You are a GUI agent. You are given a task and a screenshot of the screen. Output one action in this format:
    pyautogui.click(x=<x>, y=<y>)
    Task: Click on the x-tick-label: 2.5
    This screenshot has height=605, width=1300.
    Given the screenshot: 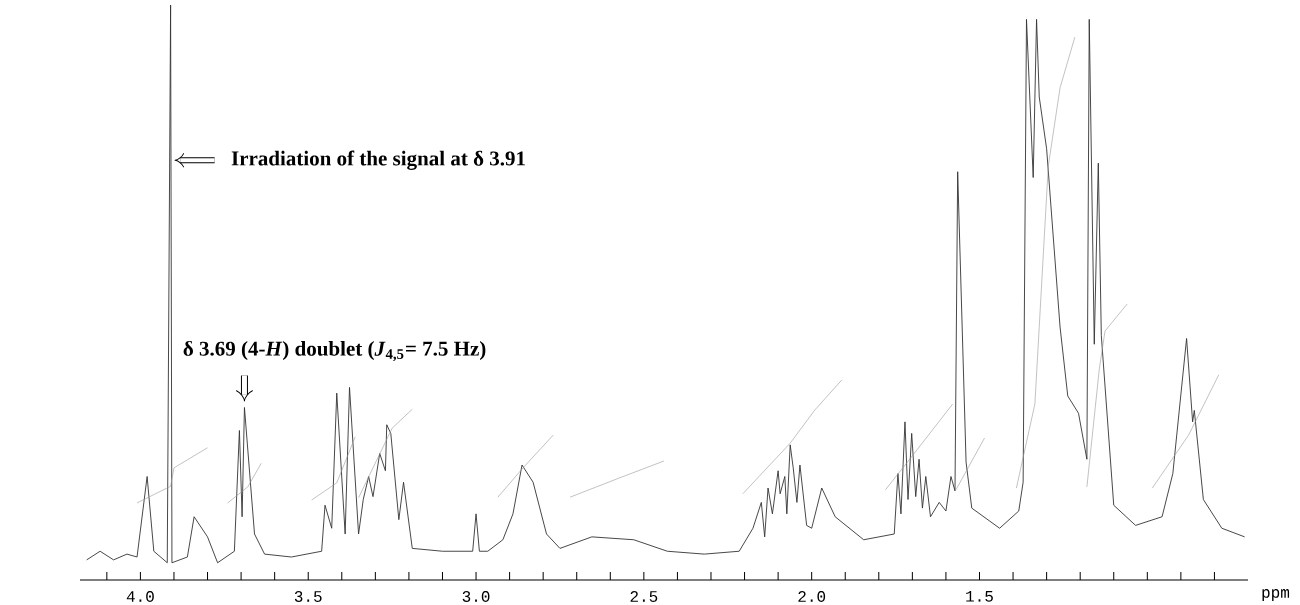 What is the action you would take?
    pyautogui.click(x=644, y=596)
    